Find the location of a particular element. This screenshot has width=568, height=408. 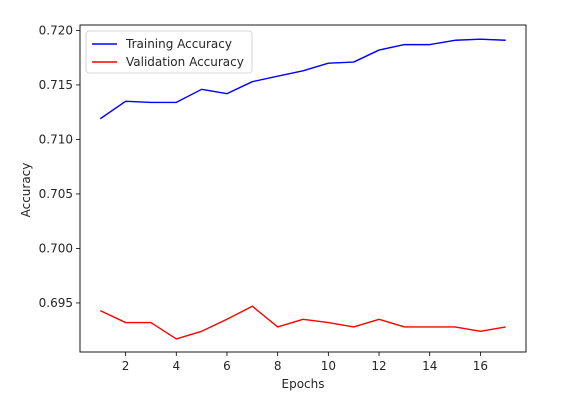

y-axis-label: Accuracy is located at coordinates (26, 190).